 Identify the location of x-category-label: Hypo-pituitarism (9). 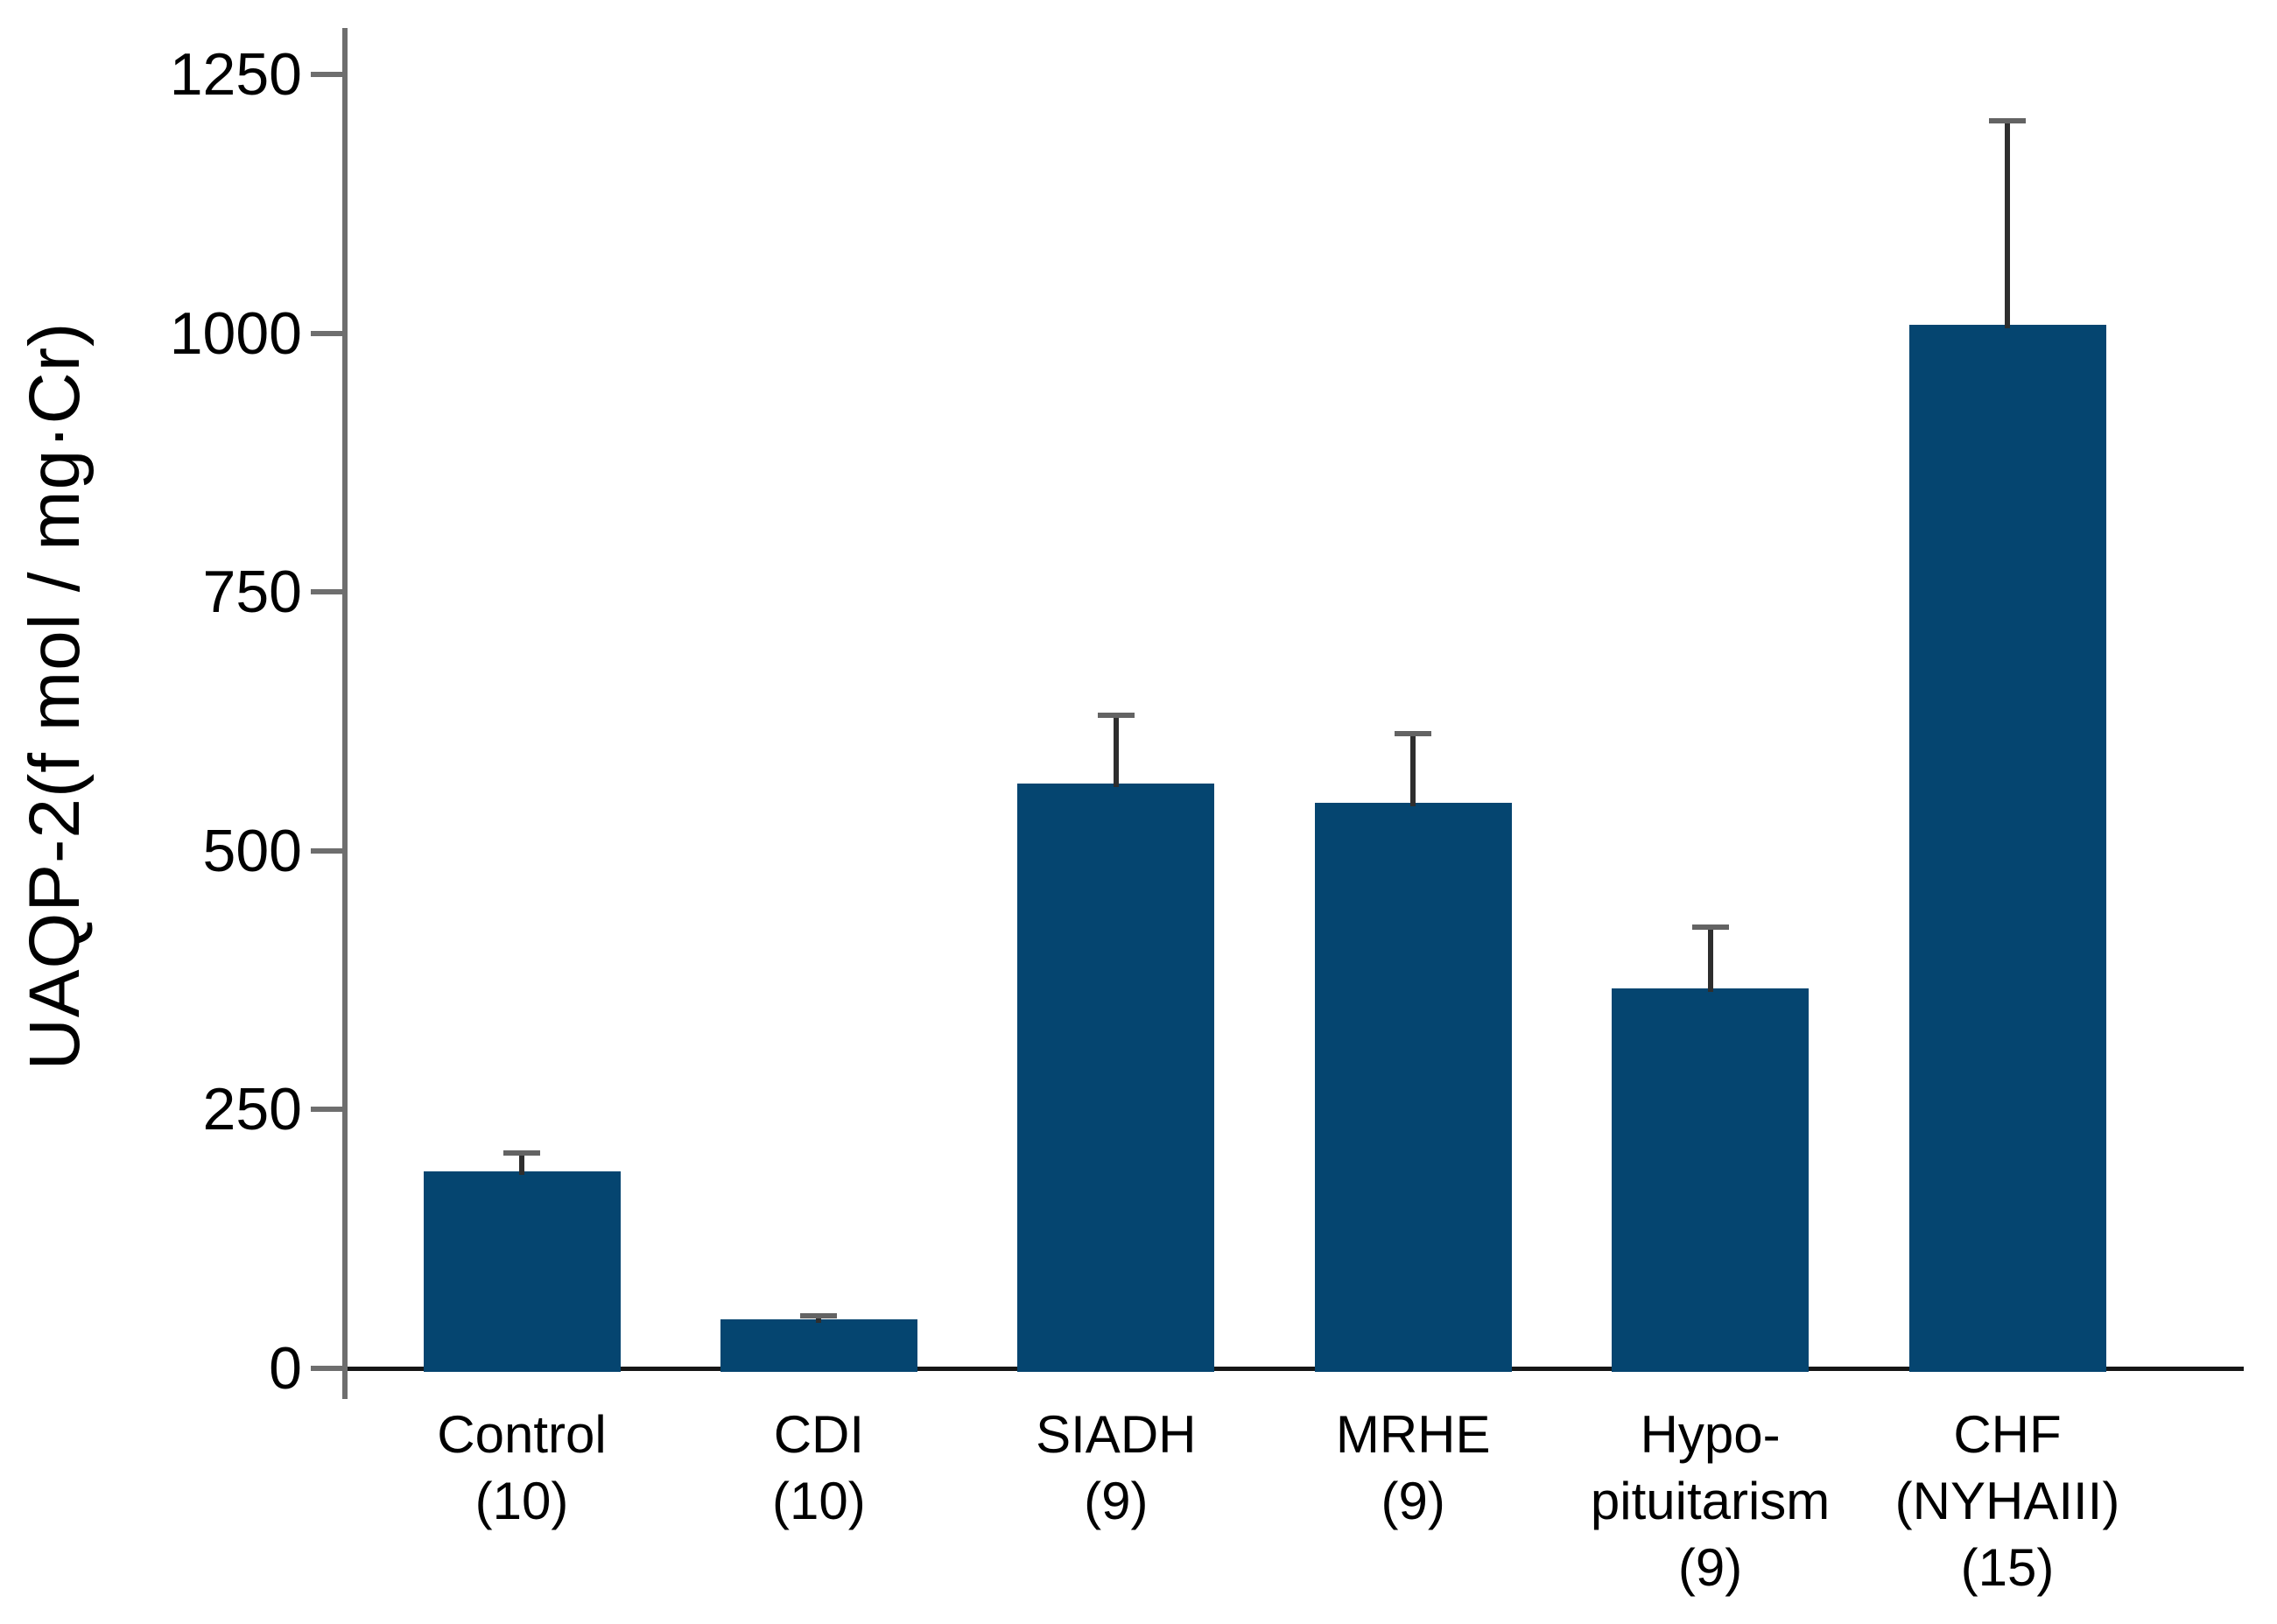
(1710, 1501).